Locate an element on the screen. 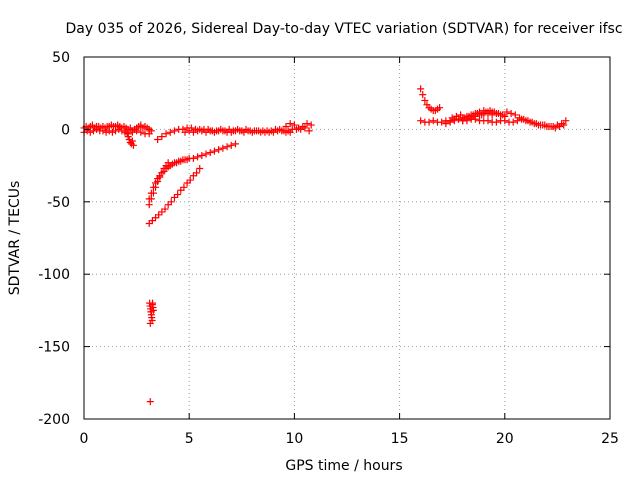 The image size is (640, 480). x-tick-label: 20 is located at coordinates (505, 439).